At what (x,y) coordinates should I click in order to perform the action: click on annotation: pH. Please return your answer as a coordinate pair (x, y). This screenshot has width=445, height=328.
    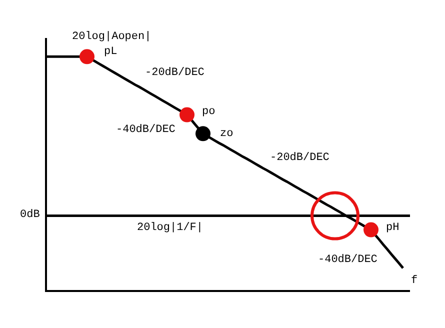
    Looking at the image, I should click on (393, 228).